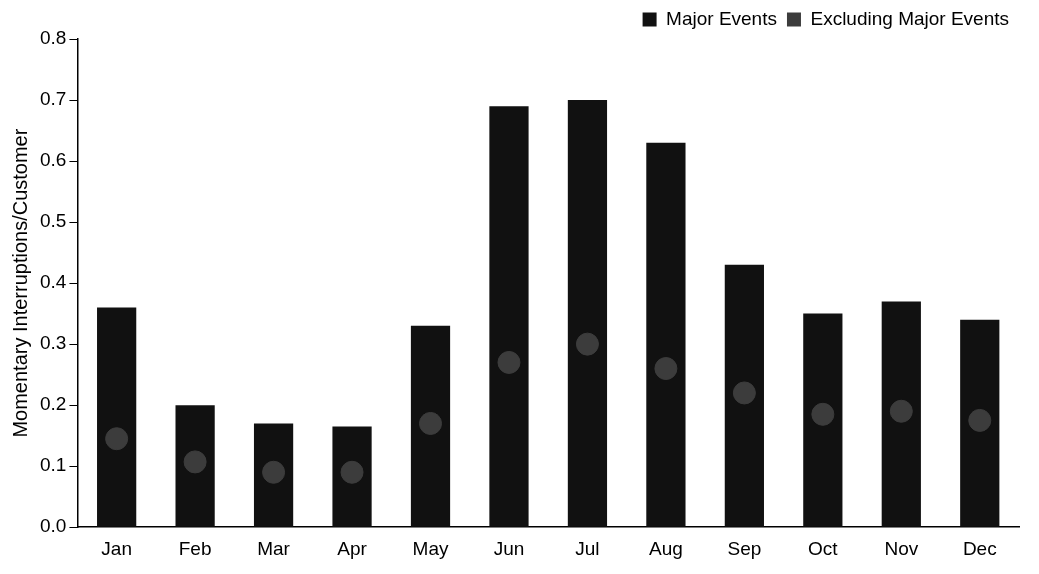 Image resolution: width=1039 pixels, height=574 pixels. I want to click on y-tick-label: 0.1, so click(53, 465).